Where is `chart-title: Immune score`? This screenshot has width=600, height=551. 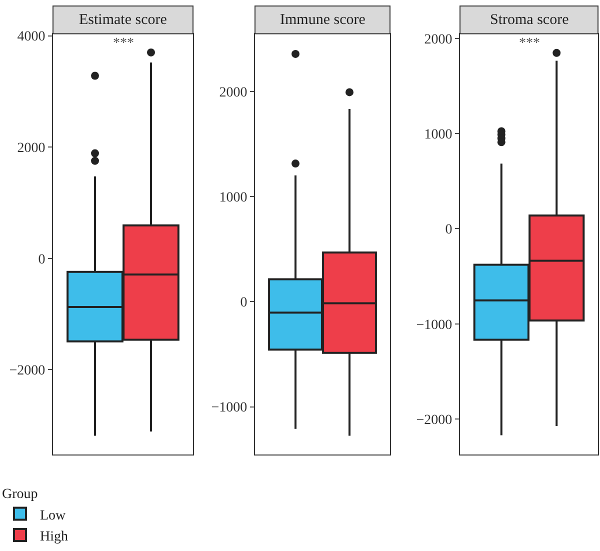
chart-title: Immune score is located at coordinates (323, 20).